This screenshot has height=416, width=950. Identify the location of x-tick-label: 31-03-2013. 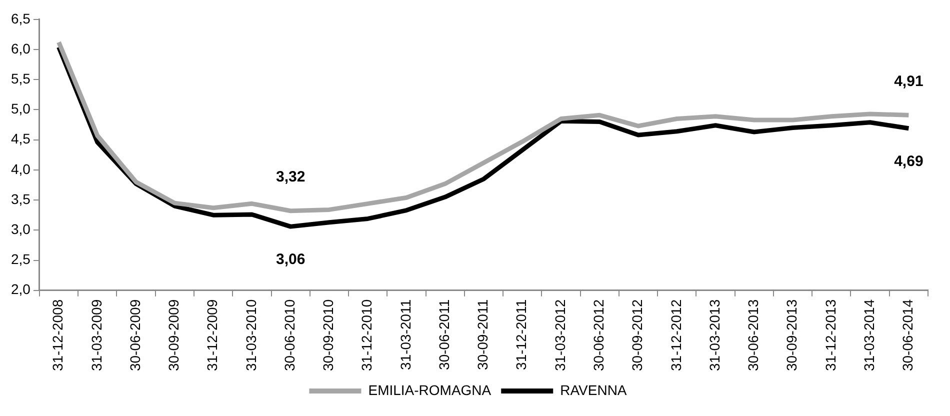
(714, 335).